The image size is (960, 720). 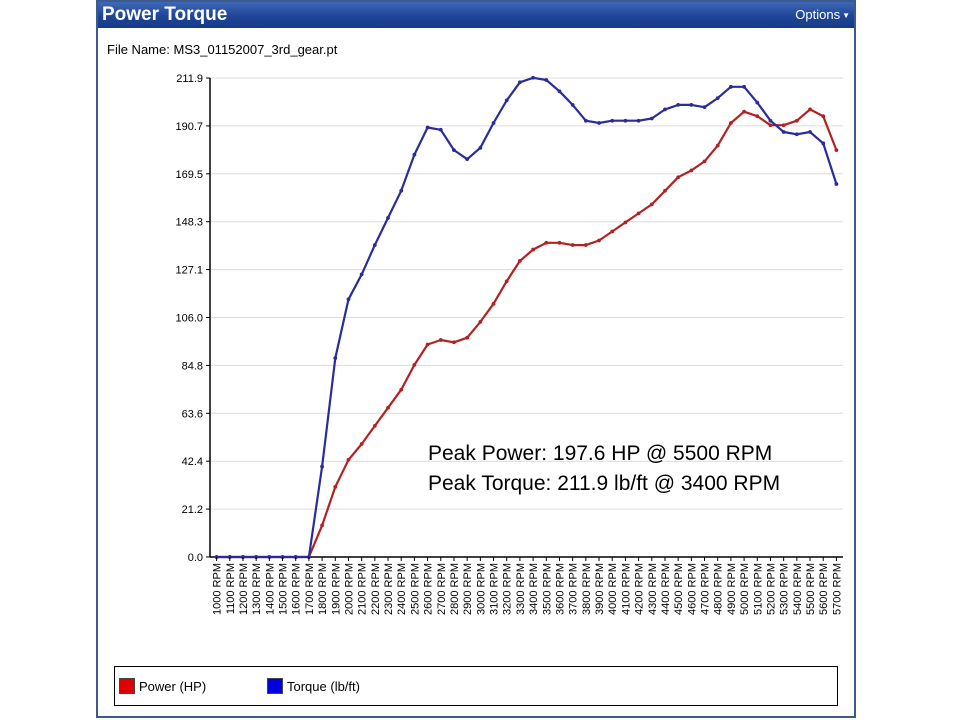 What do you see at coordinates (189, 127) in the screenshot?
I see `y-tick-label: 190.7` at bounding box center [189, 127].